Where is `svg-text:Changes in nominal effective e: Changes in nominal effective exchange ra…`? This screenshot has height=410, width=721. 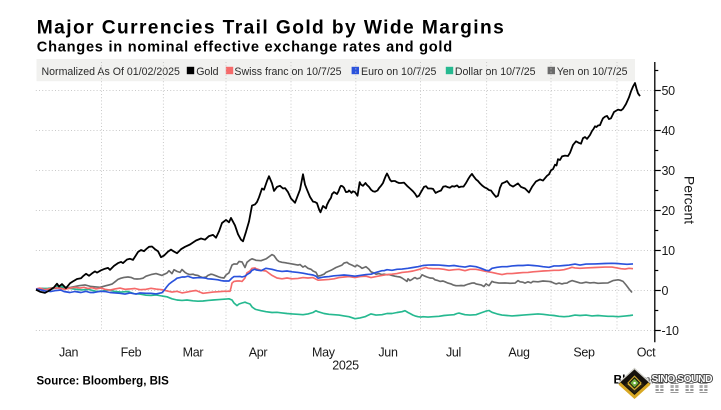
svg-text:Changes in nominal effective e: Changes in nominal effective exchange ra… is located at coordinates (245, 47).